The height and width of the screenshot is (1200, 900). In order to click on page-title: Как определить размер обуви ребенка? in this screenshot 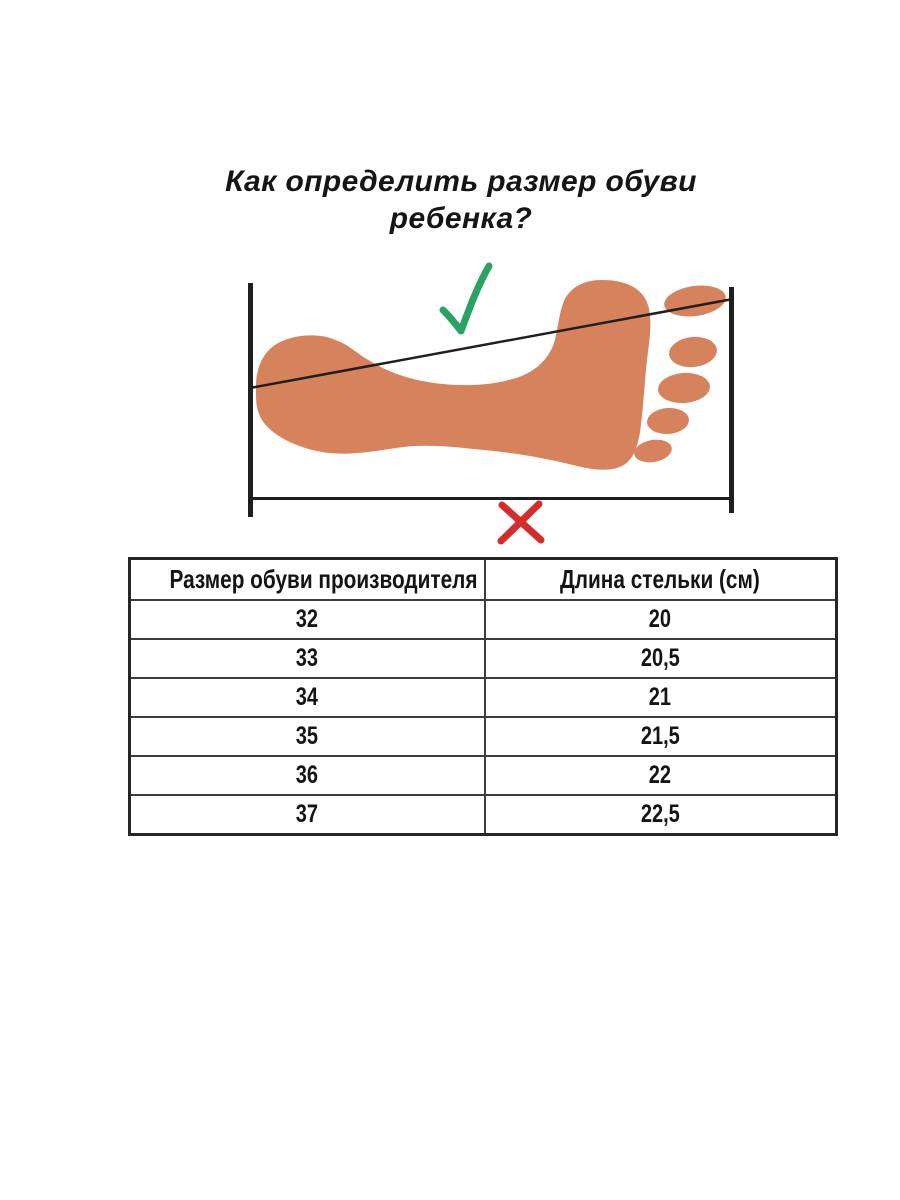, I will do `click(450, 200)`.